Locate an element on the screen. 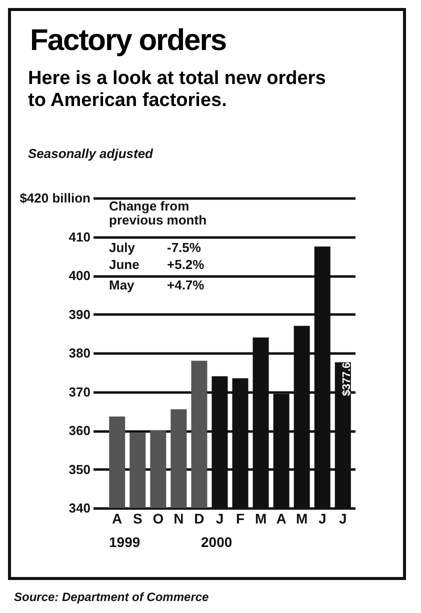 The height and width of the screenshot is (613, 421). y-tick-label: 360 is located at coordinates (79, 430).